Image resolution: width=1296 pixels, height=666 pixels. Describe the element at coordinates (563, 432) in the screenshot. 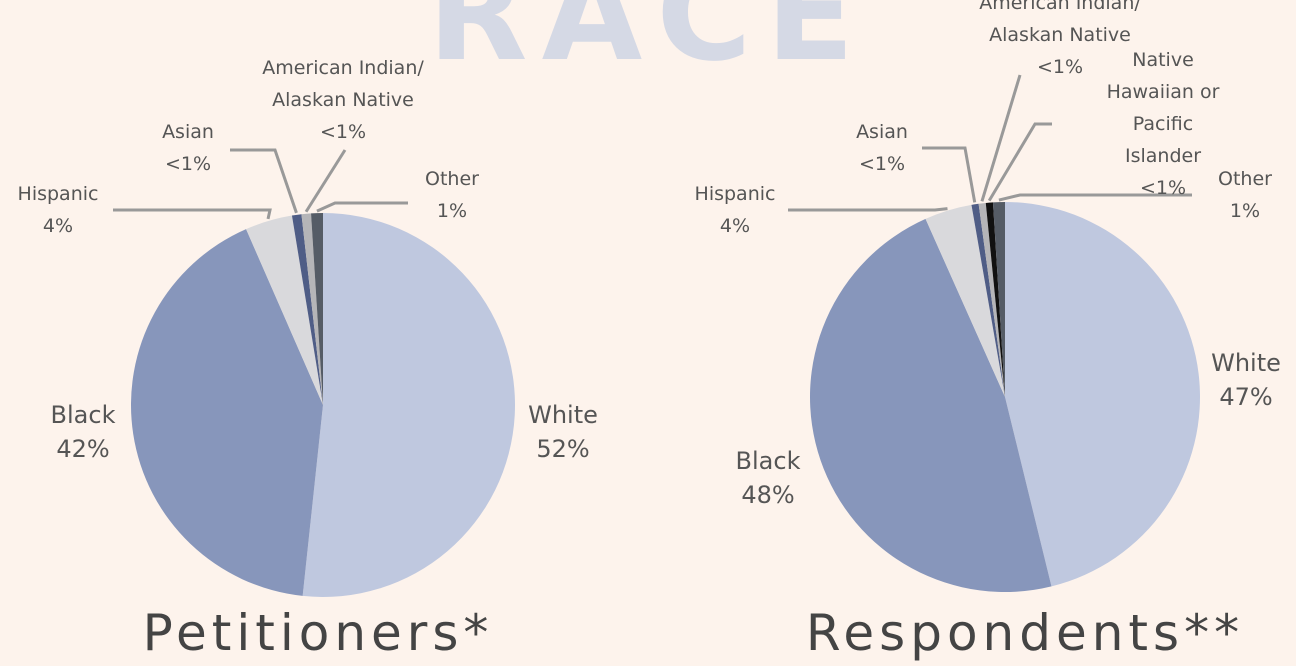

I see `slice-label: White 52%` at that location.